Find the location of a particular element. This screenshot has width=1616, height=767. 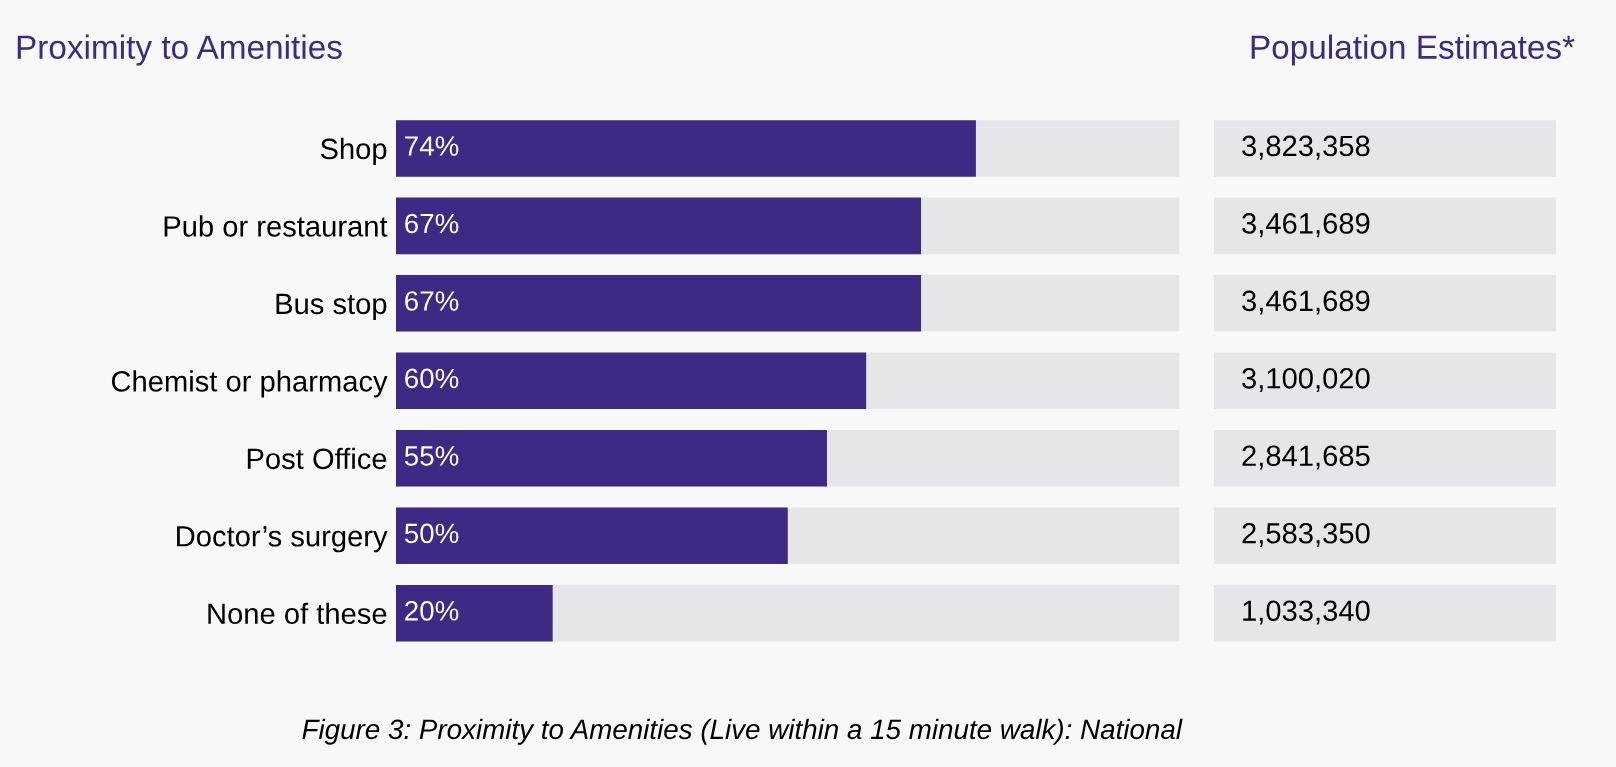

data-label: 50% is located at coordinates (431, 533).